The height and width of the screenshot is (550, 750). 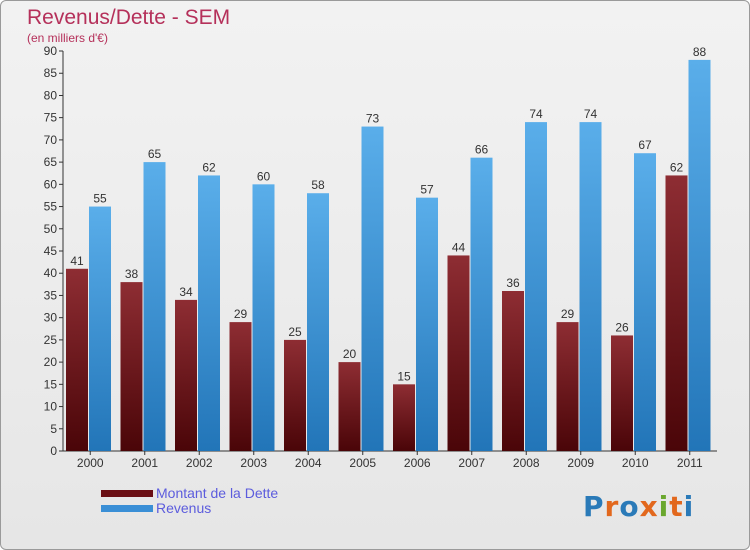 What do you see at coordinates (127, 508) in the screenshot?
I see `legend-swatch-revenus` at bounding box center [127, 508].